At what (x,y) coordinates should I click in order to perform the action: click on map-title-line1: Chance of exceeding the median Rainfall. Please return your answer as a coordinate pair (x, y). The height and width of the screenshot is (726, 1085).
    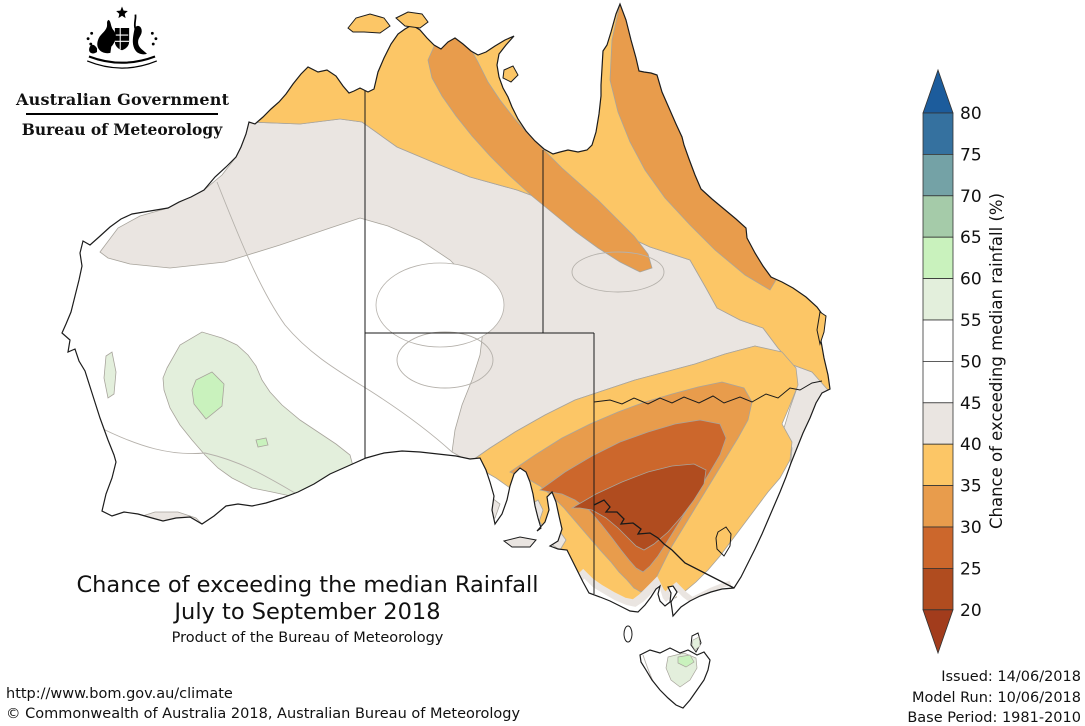
    Looking at the image, I should click on (307, 585).